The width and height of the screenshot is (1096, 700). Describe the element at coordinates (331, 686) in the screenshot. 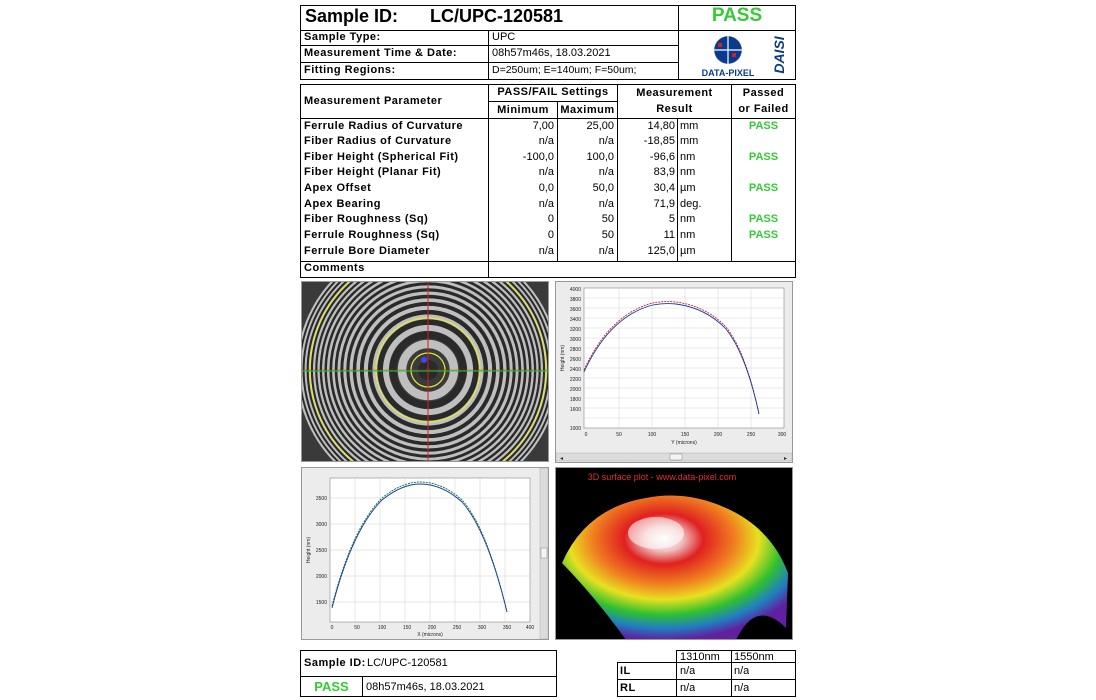

I see `footer-status: PASS` at that location.